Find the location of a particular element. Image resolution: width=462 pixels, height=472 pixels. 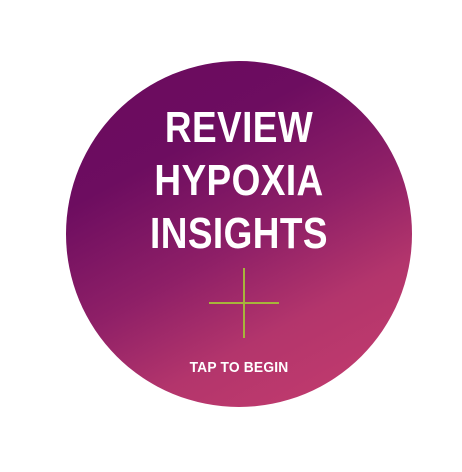

title-line-3: INSIGHTS is located at coordinates (239, 233).